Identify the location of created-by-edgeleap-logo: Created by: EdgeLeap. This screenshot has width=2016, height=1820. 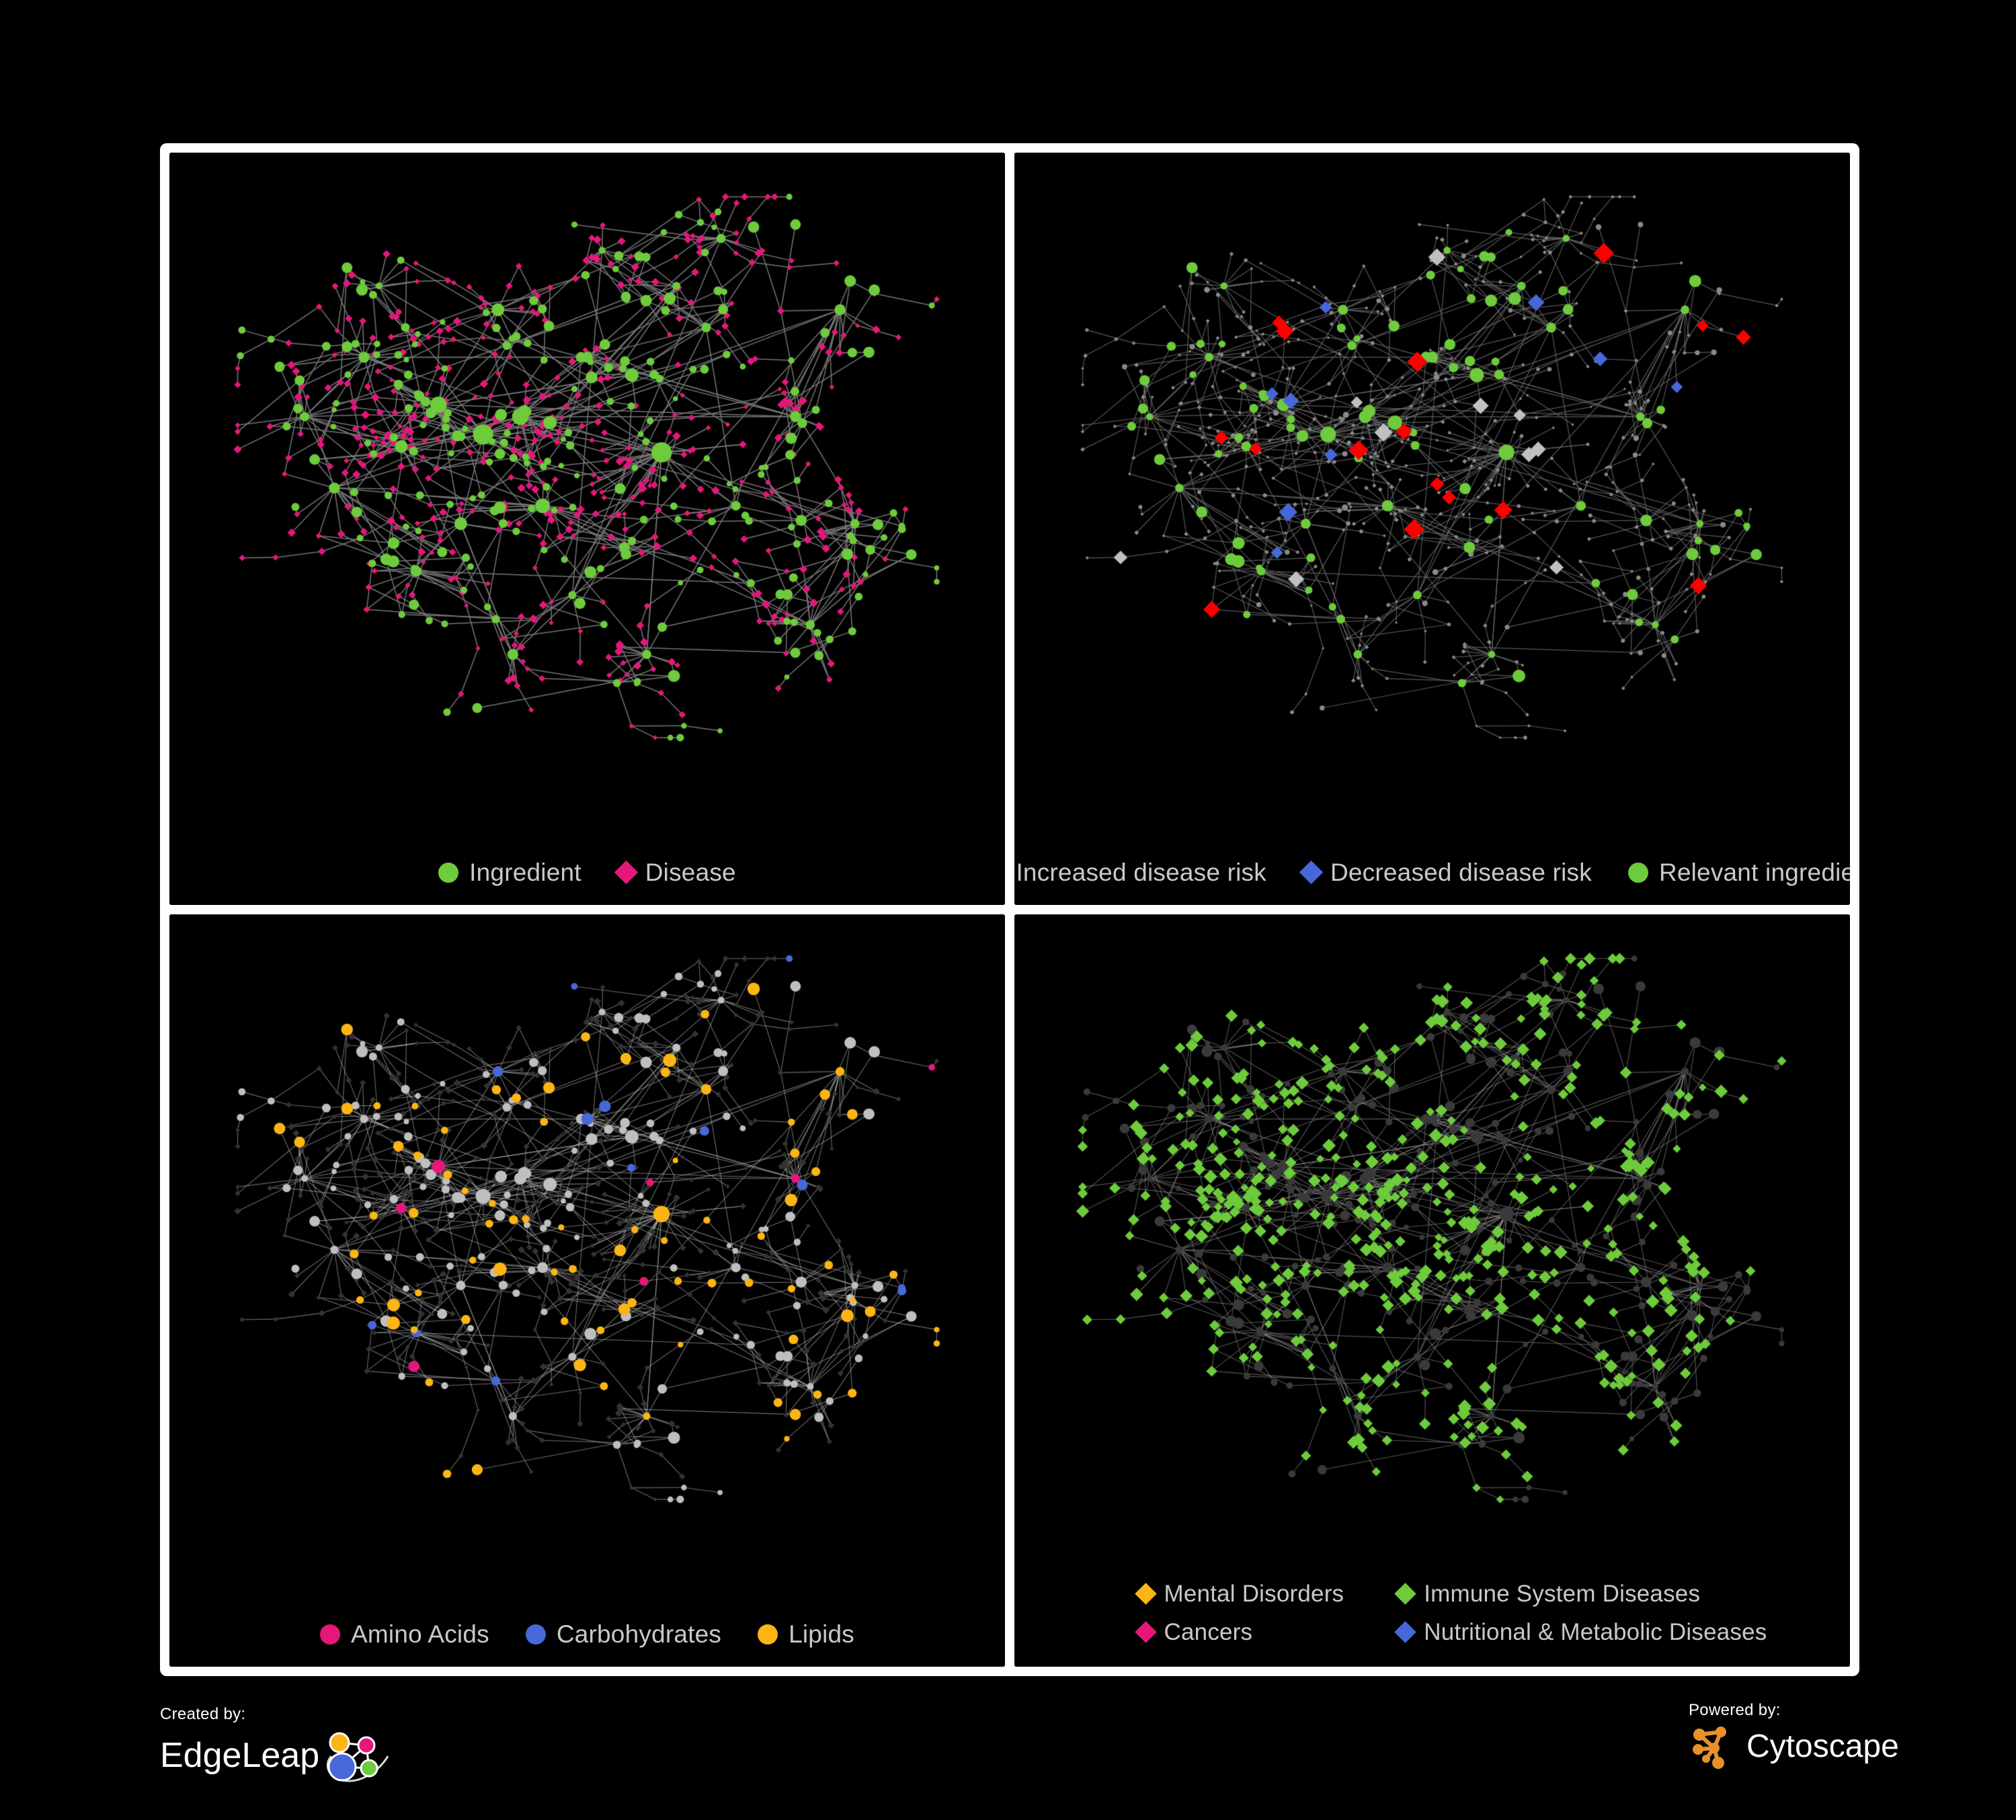
(278, 1744).